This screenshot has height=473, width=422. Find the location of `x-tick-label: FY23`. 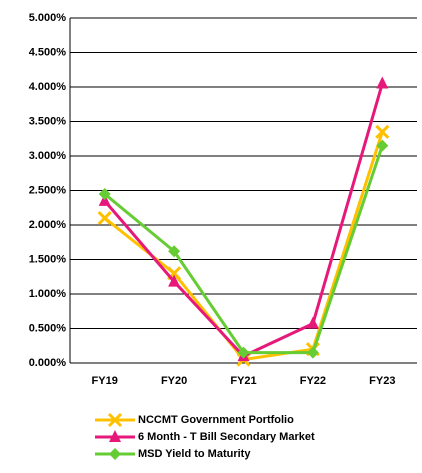

x-tick-label: FY23 is located at coordinates (382, 381).